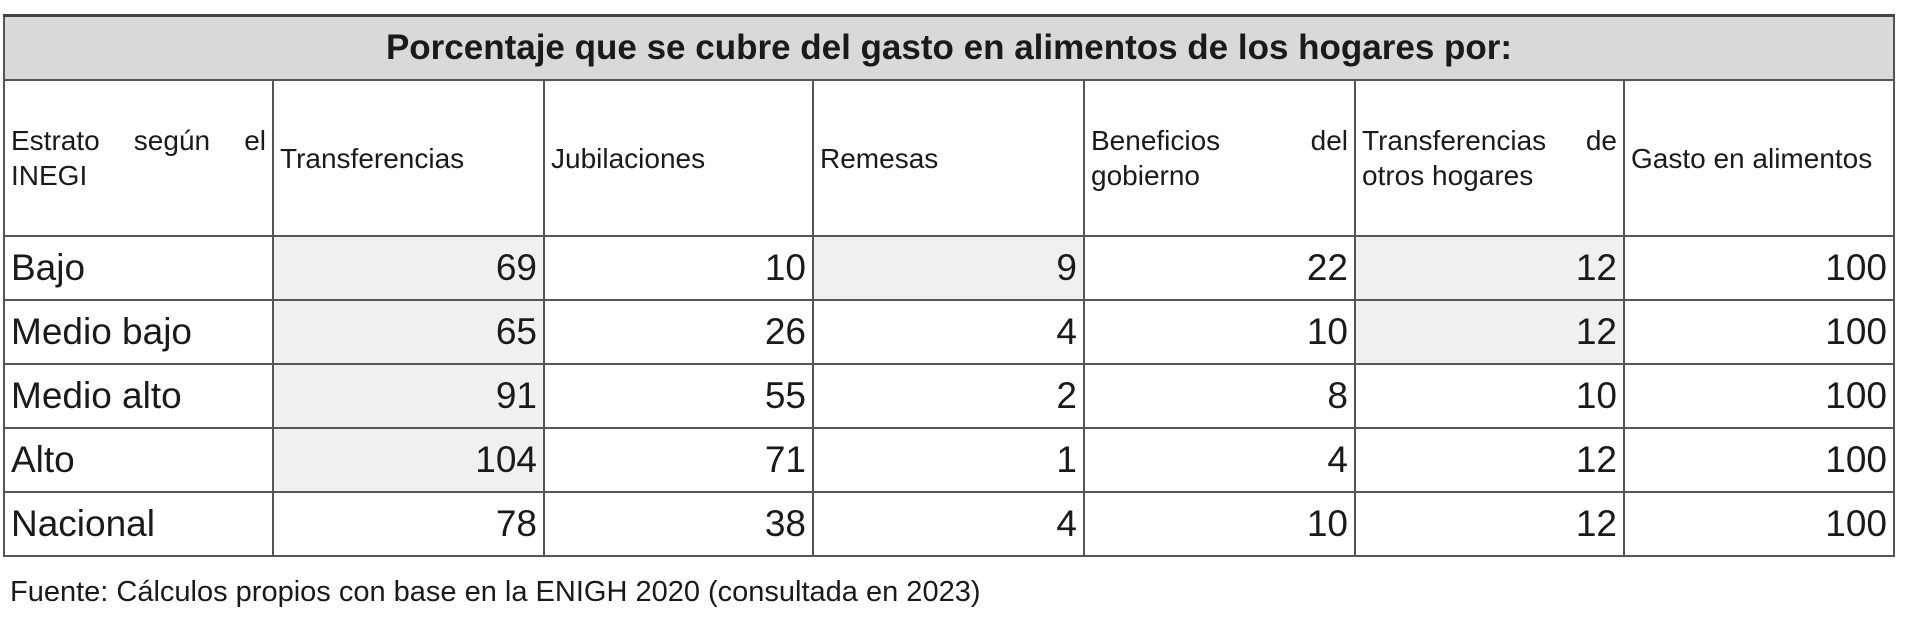  I want to click on row-label: Bajo, so click(138, 268).